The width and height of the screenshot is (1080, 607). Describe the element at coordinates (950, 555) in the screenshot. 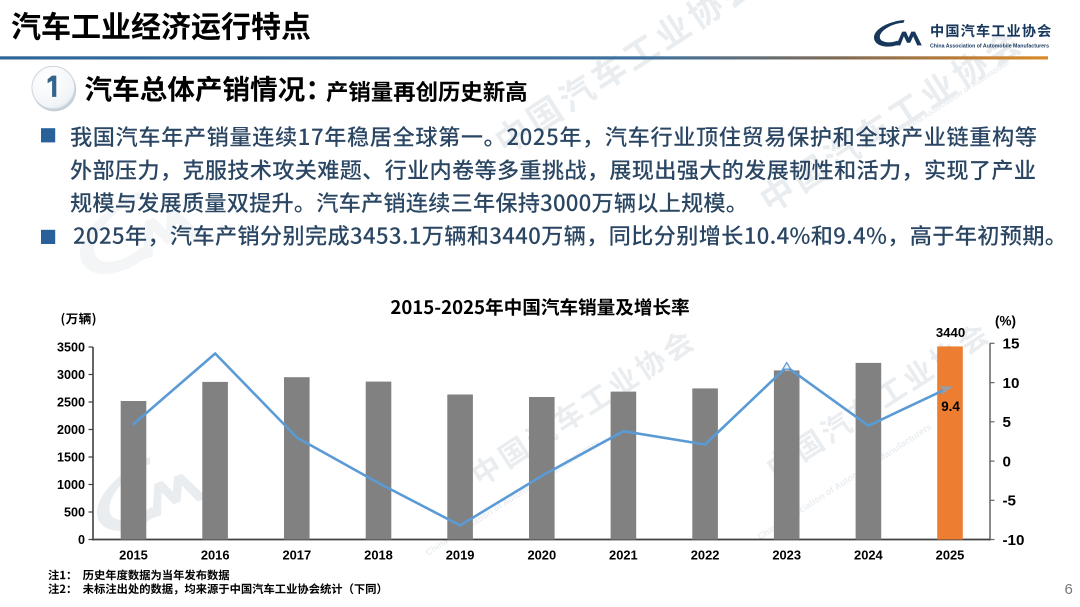

I see `svg-text: 2025` at that location.